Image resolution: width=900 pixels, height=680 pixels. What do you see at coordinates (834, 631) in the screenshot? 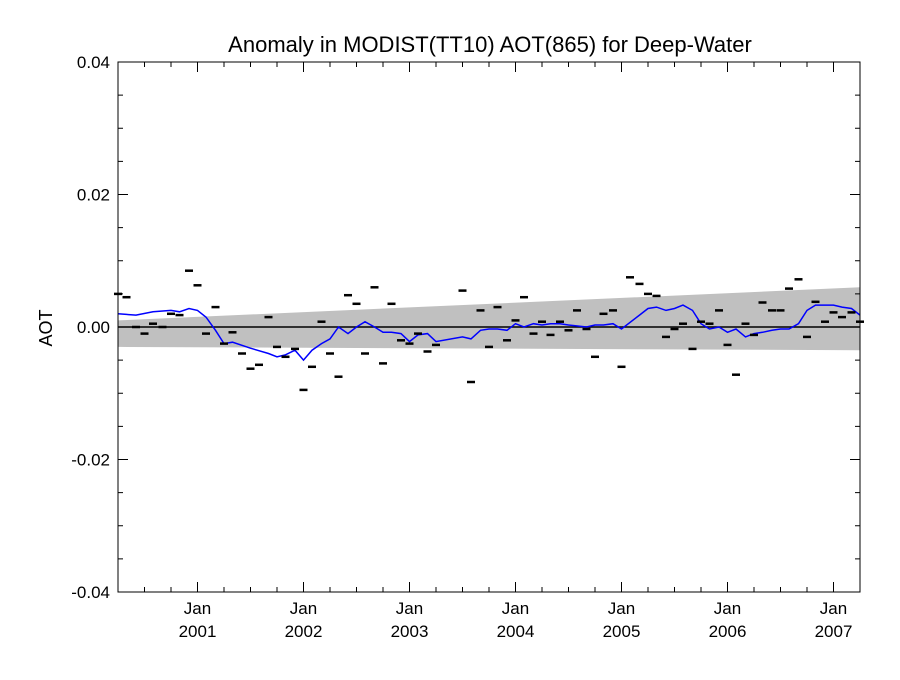
I see `x-tick-year-label: 2007` at bounding box center [834, 631].